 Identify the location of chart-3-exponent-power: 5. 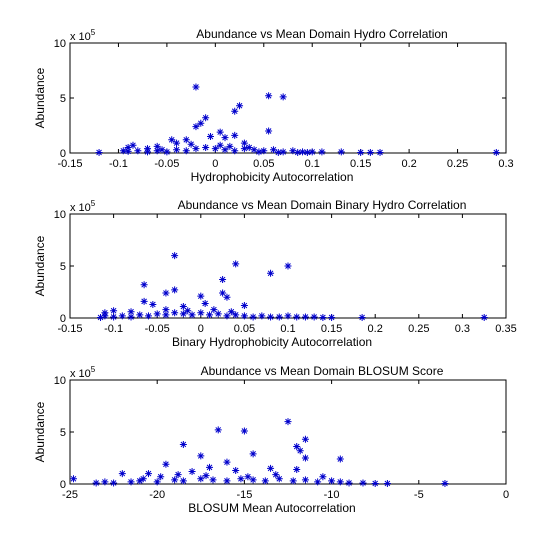
(93, 369).